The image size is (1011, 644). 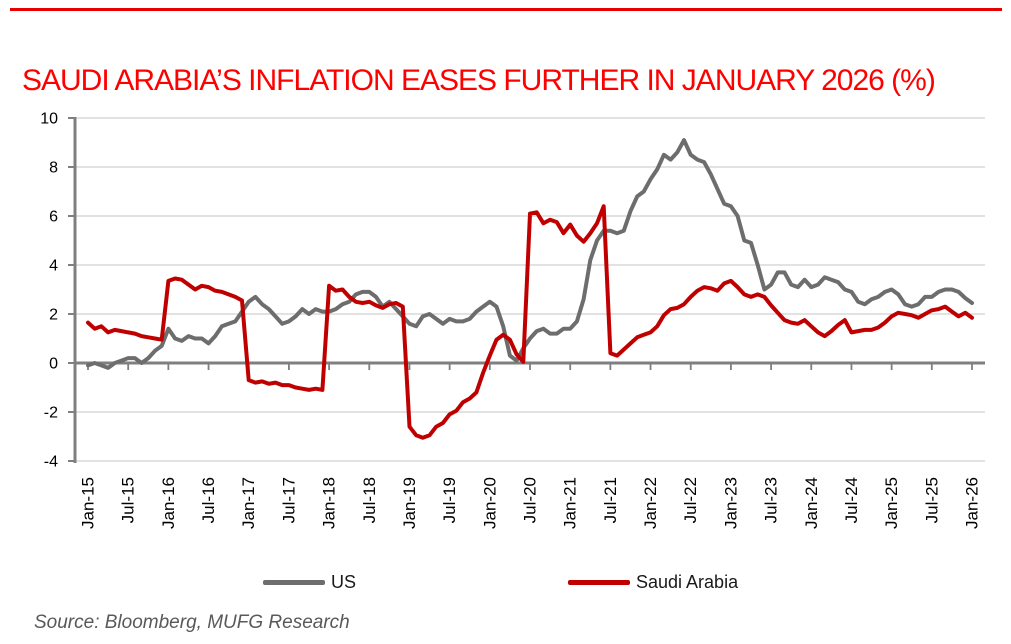 I want to click on legend-item-saudi-arabia: Saudi Arabia, so click(x=653, y=582).